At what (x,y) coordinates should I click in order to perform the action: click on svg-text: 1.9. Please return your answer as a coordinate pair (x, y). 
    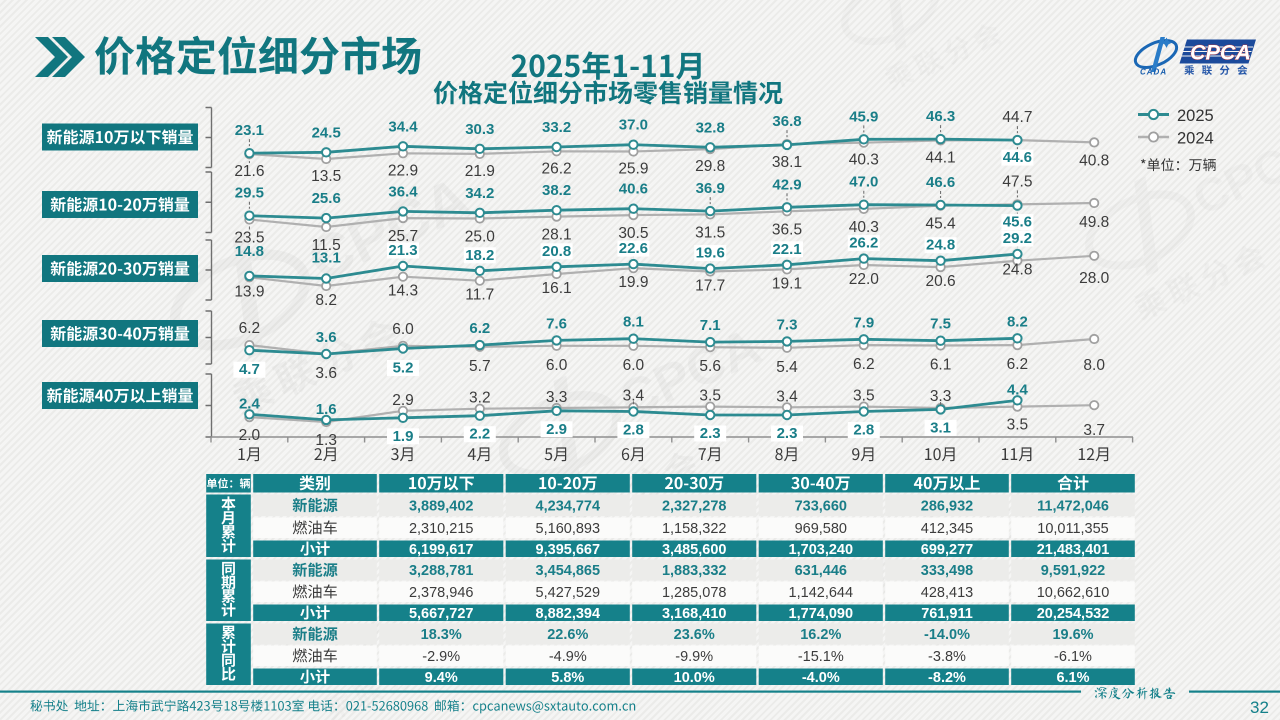
    Looking at the image, I should click on (403, 436).